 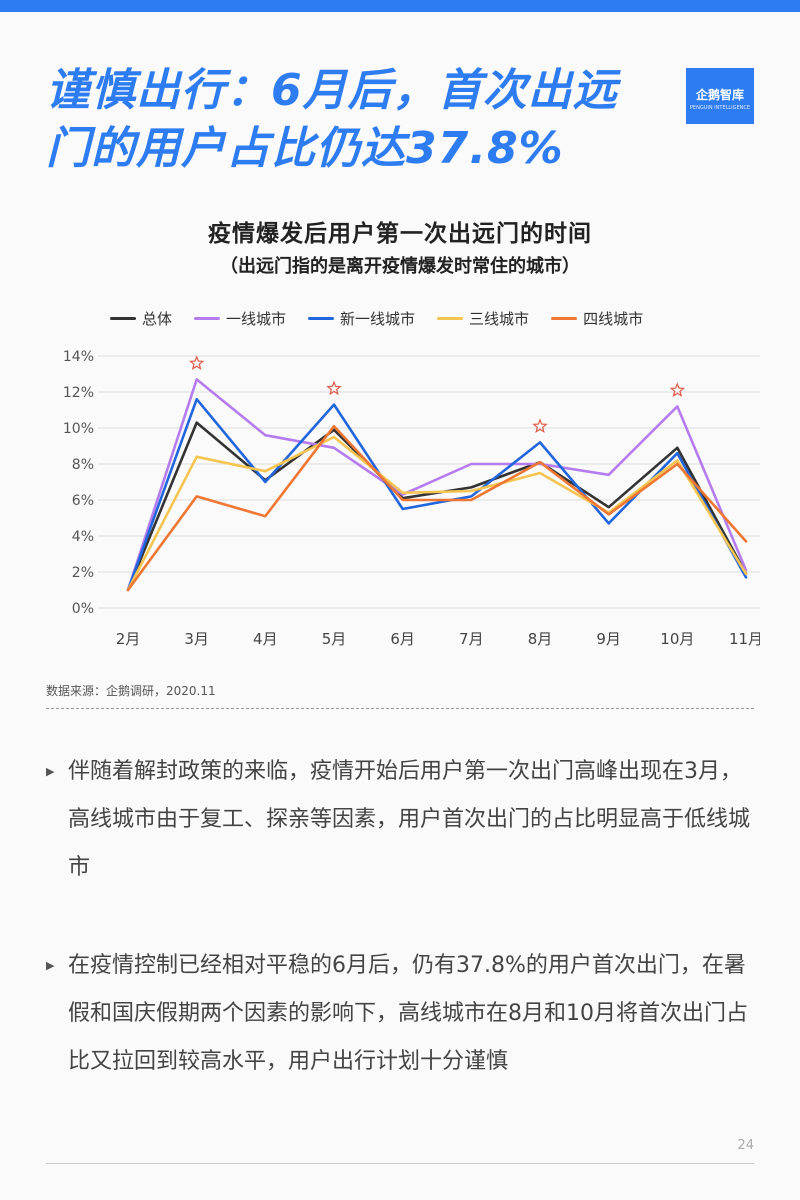 I want to click on legend-label: 三线城市, so click(x=499, y=318).